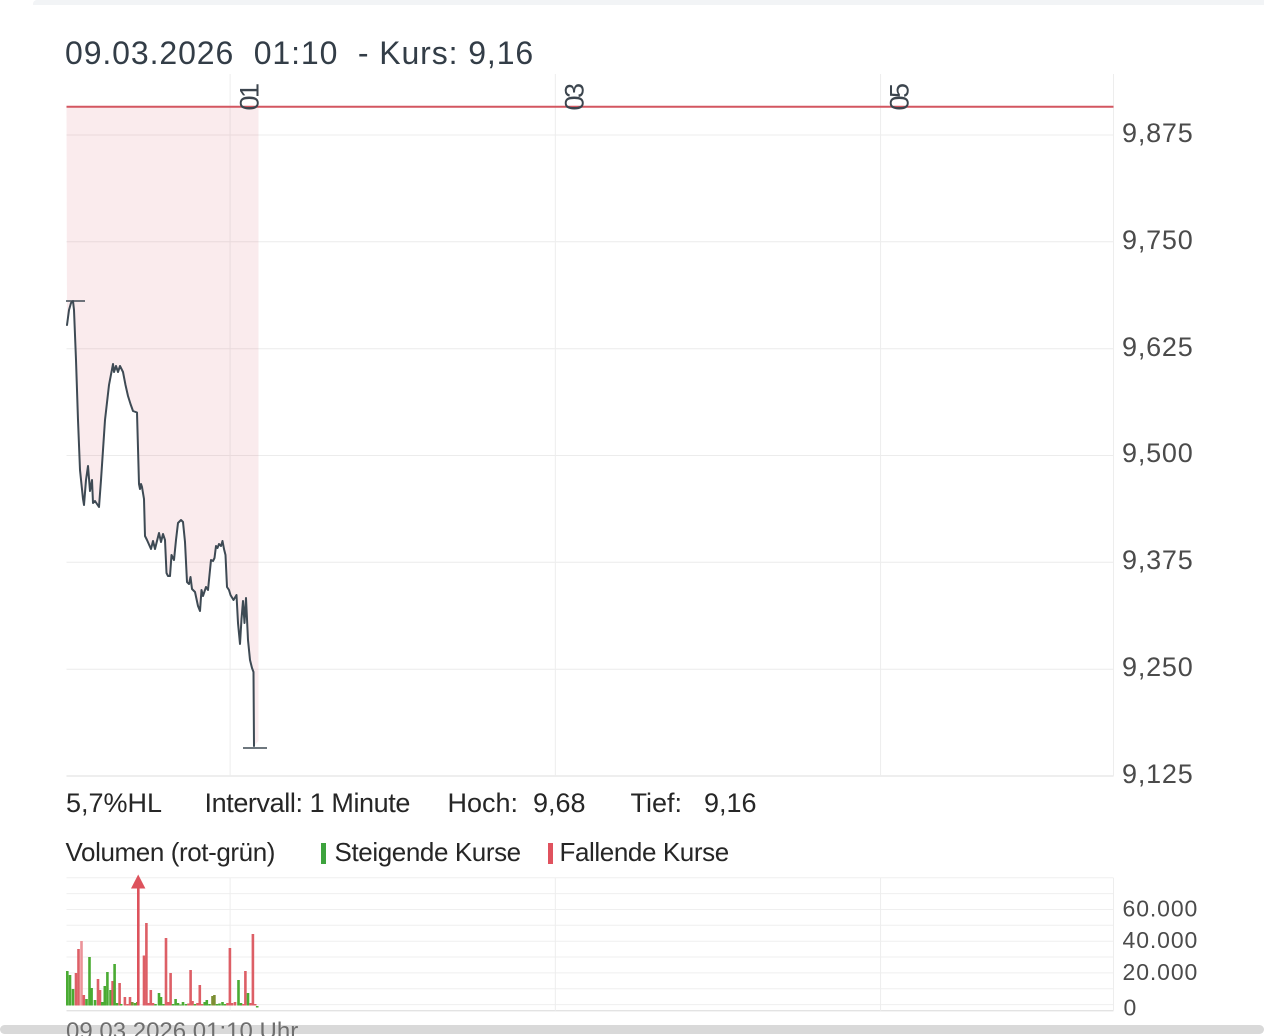 The height and width of the screenshot is (1036, 1264). What do you see at coordinates (1161, 940) in the screenshot?
I see `svg-text: 40.000` at bounding box center [1161, 940].